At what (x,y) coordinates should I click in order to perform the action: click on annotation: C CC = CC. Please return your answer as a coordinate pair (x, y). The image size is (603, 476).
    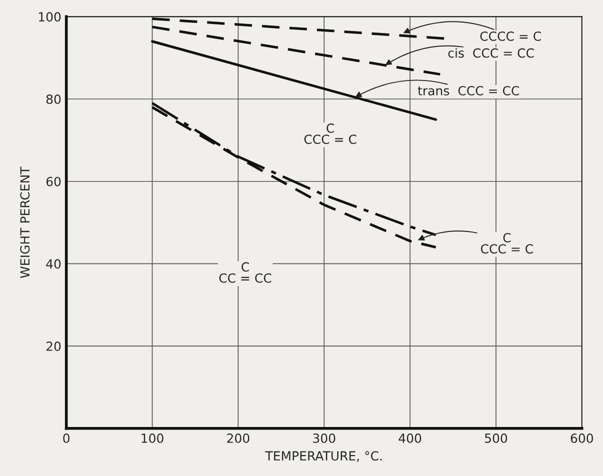
    Looking at the image, I should click on (245, 272).